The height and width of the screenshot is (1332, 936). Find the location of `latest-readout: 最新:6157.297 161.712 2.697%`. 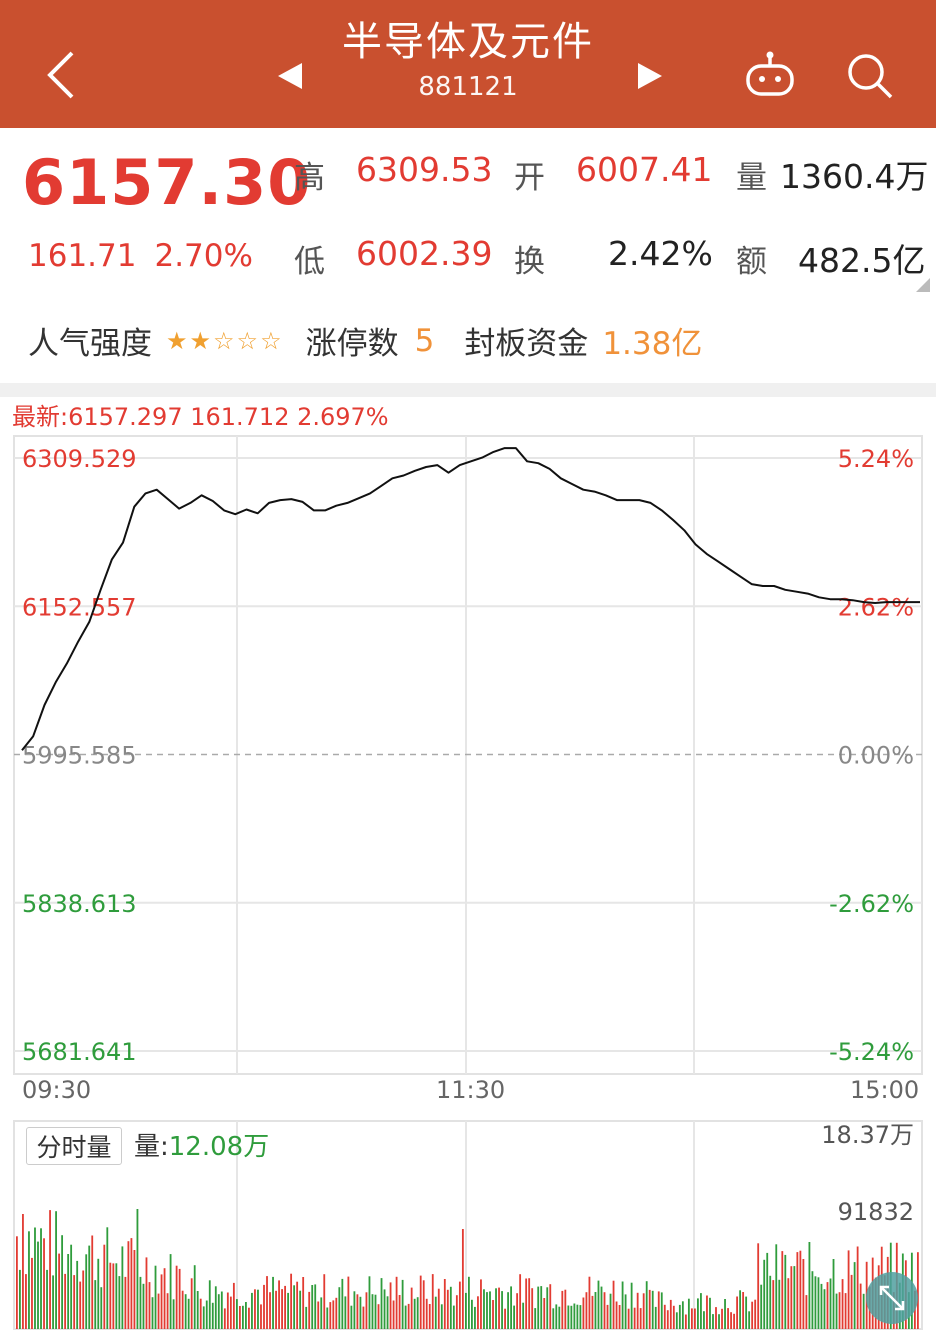

latest-readout: 最新:6157.297 161.712 2.697% is located at coordinates (200, 417).